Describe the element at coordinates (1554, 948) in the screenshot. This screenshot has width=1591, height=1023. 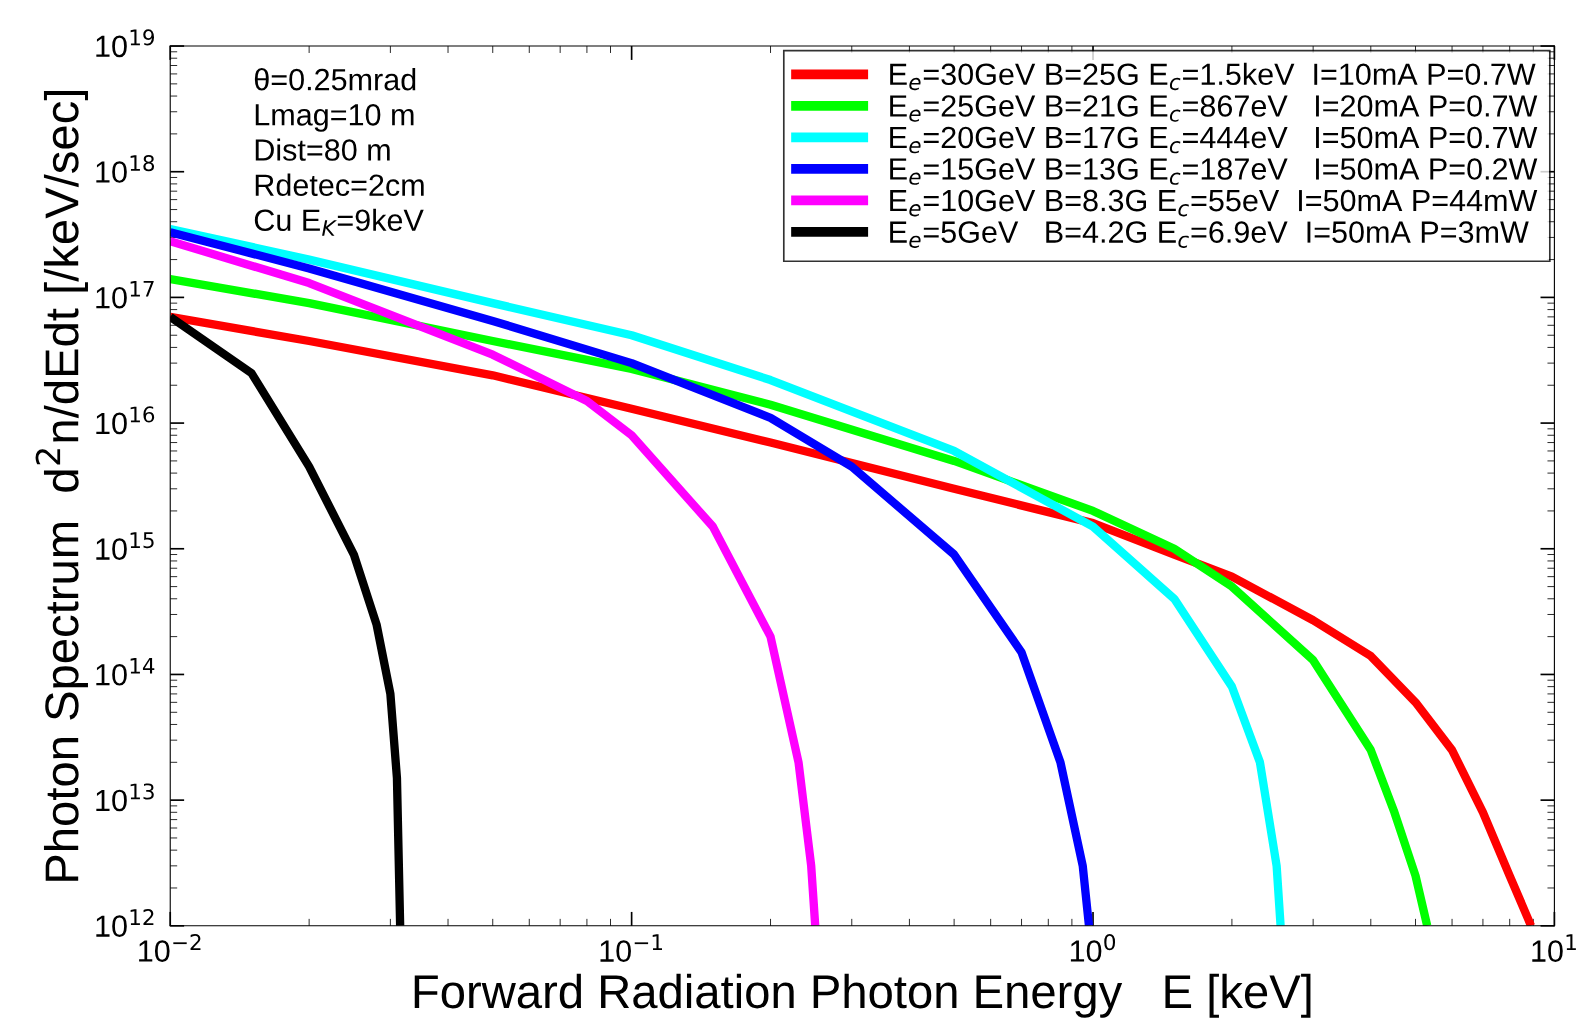
I see `x-tick-label: 10$^{1}$` at that location.